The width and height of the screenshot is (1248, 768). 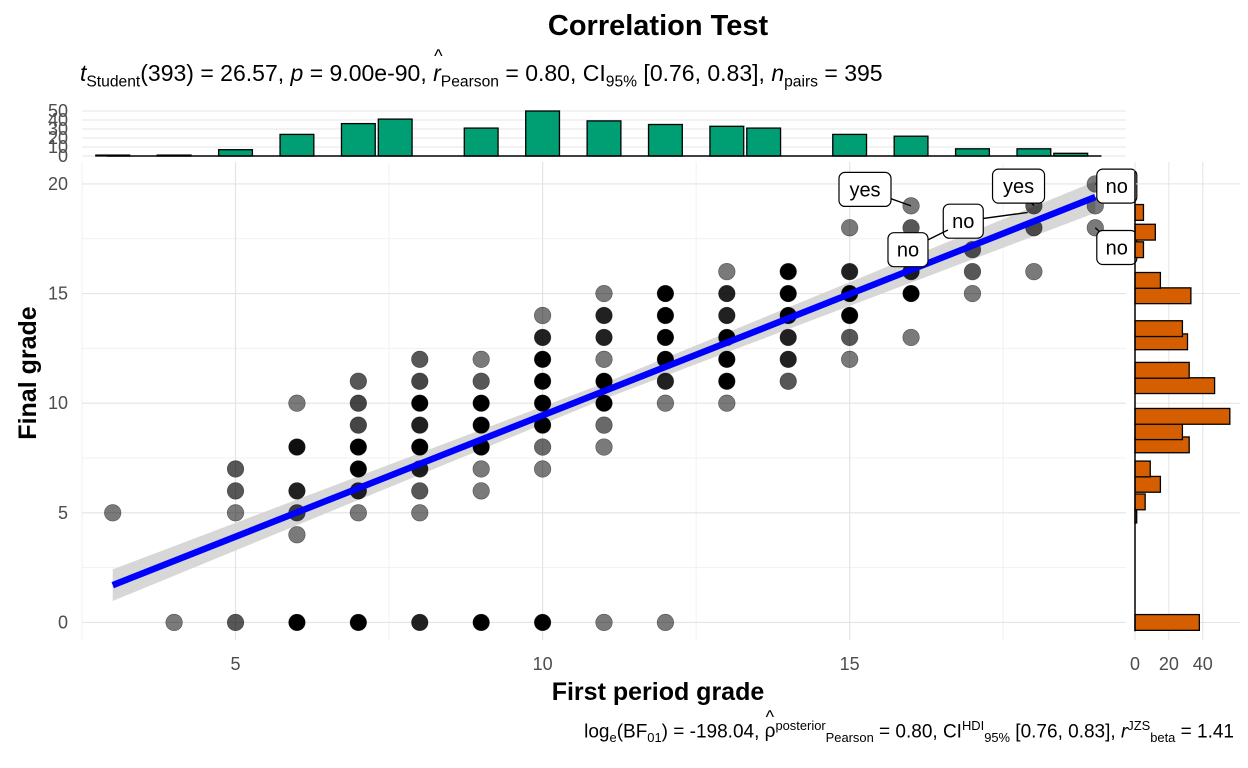 What do you see at coordinates (1203, 664) in the screenshot?
I see `right-hist-tick-label: 40` at bounding box center [1203, 664].